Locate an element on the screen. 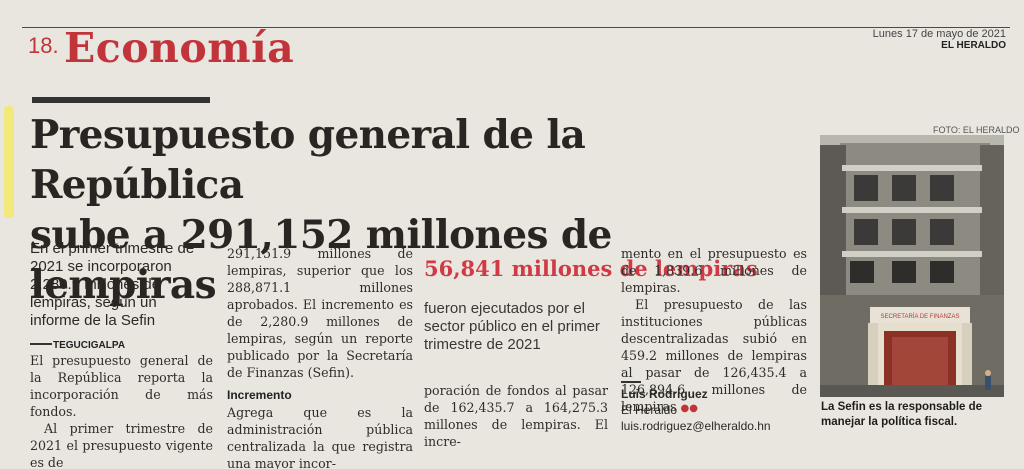 Image resolution: width=1024 pixels, height=469 pixels. author-organization: El Heraldo is located at coordinates (649, 410).